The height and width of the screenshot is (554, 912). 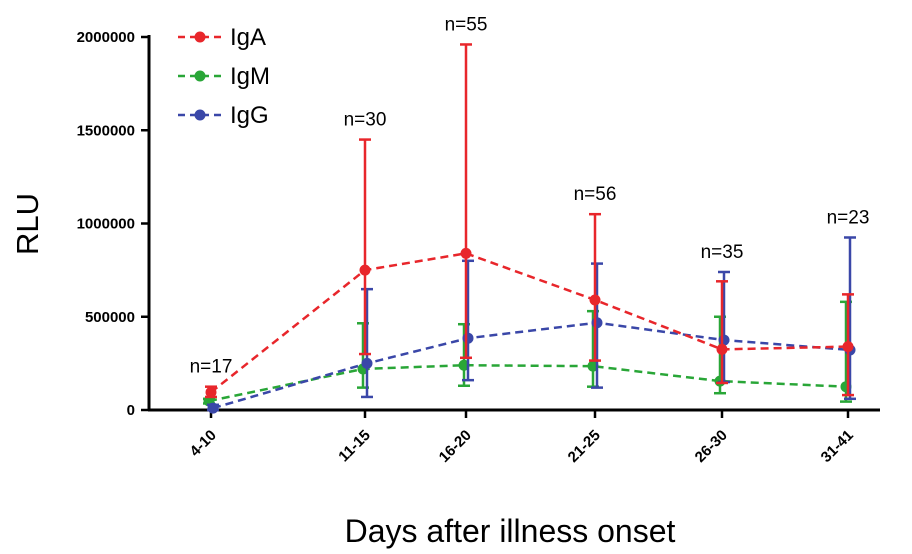 What do you see at coordinates (223, 115) in the screenshot?
I see `legend-item-IgG: IgG` at bounding box center [223, 115].